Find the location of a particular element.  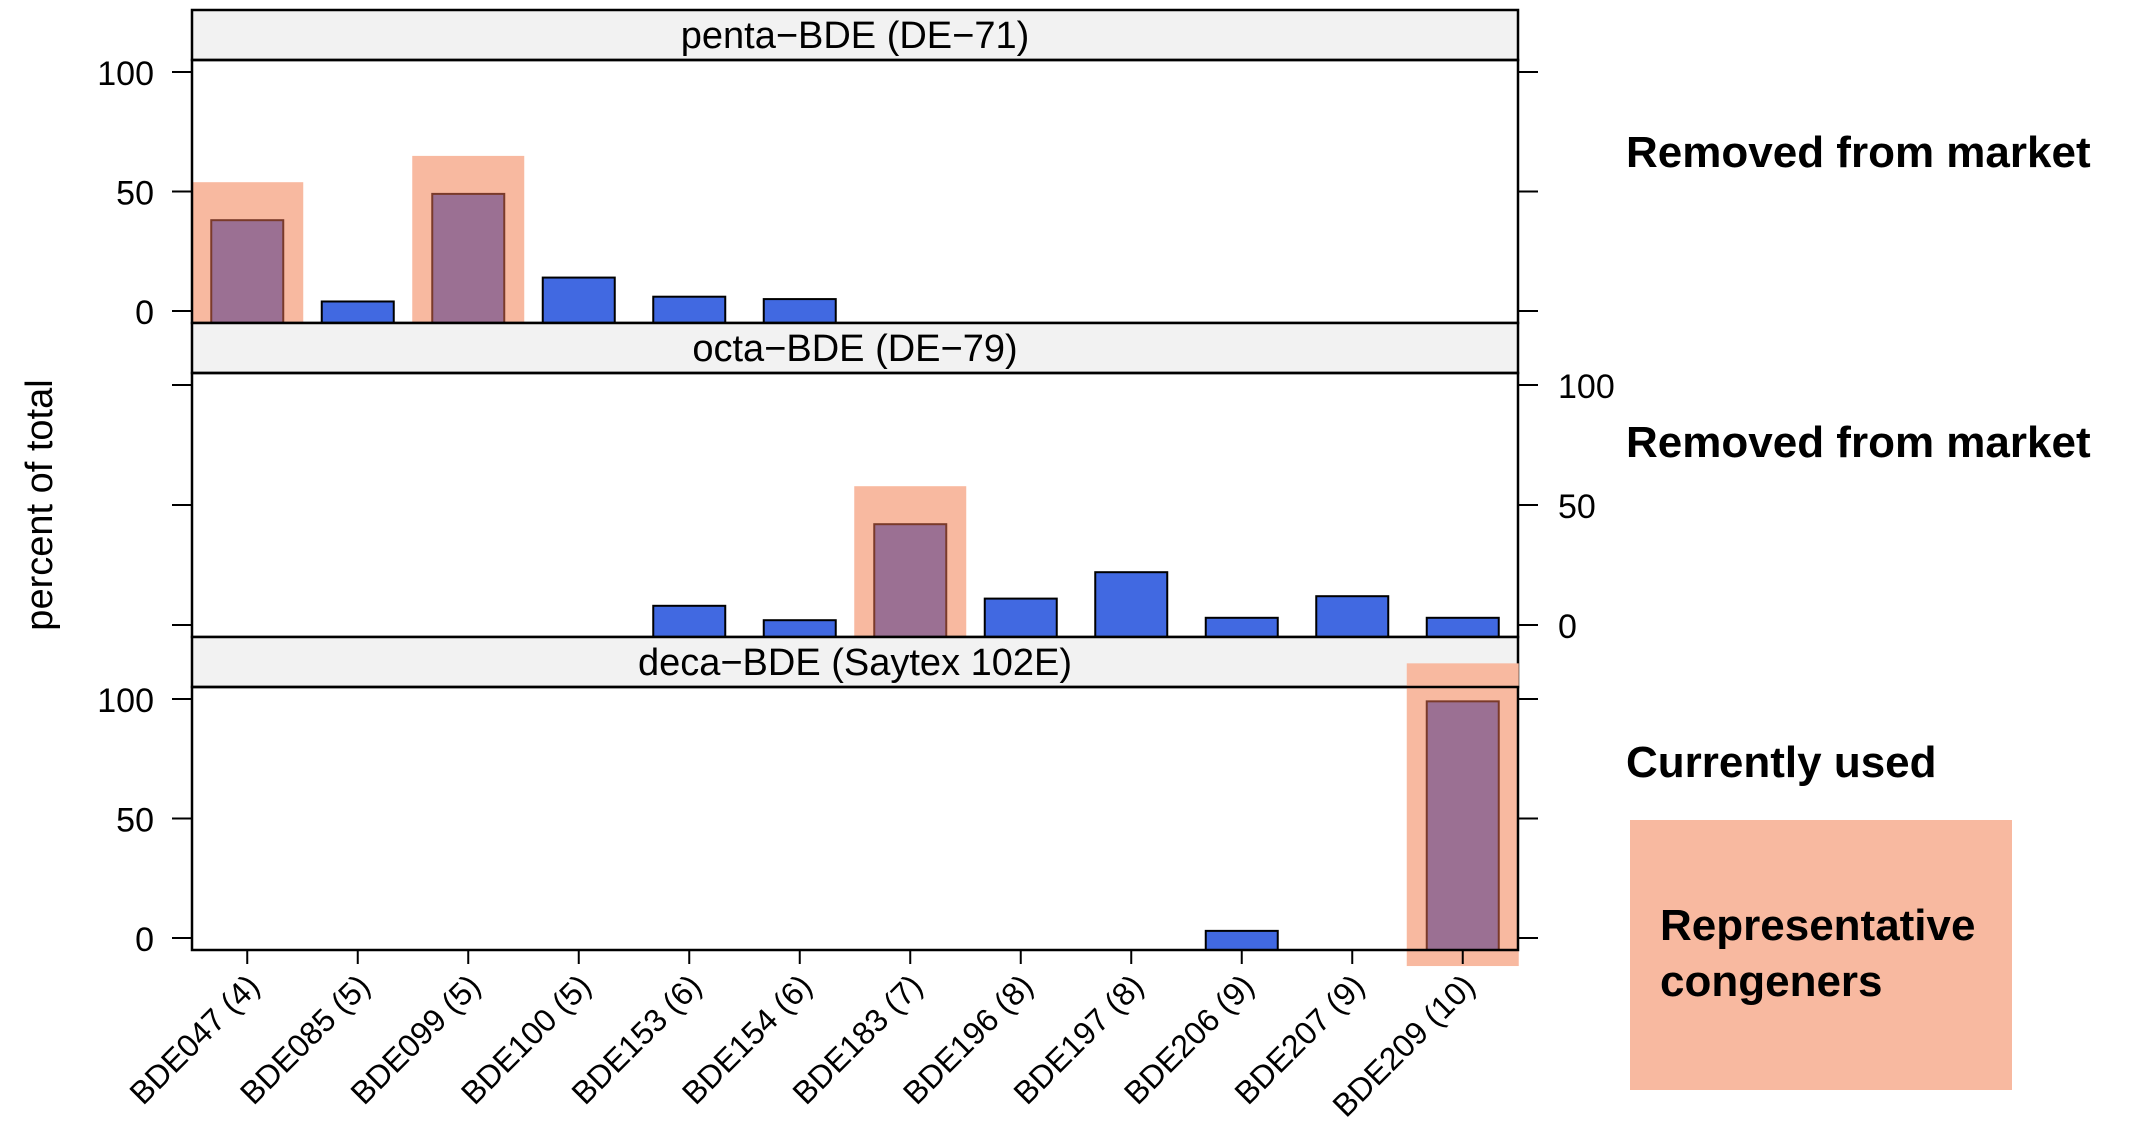

bar-BDE099 is located at coordinates (468, 258).